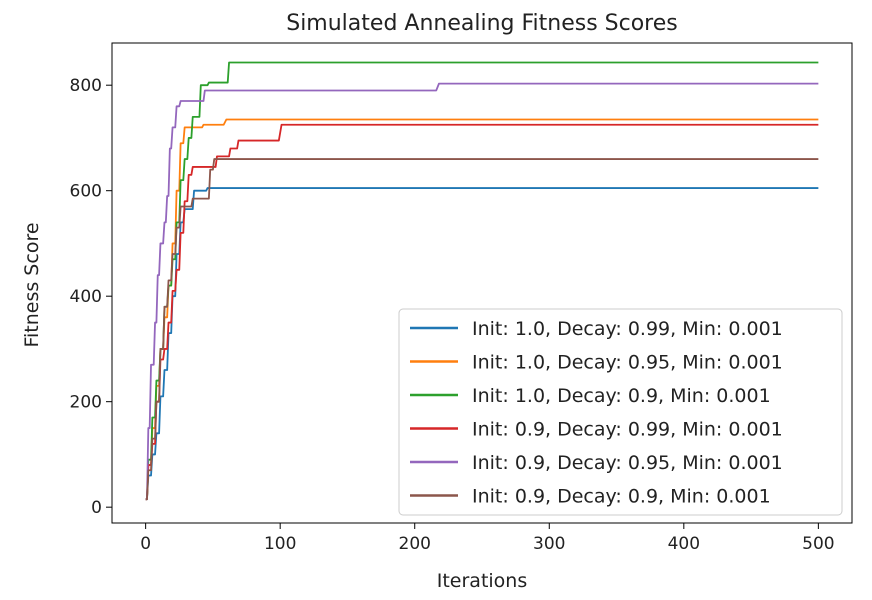 The width and height of the screenshot is (872, 600). What do you see at coordinates (32, 284) in the screenshot?
I see `y-axis-label: Fitness Score` at bounding box center [32, 284].